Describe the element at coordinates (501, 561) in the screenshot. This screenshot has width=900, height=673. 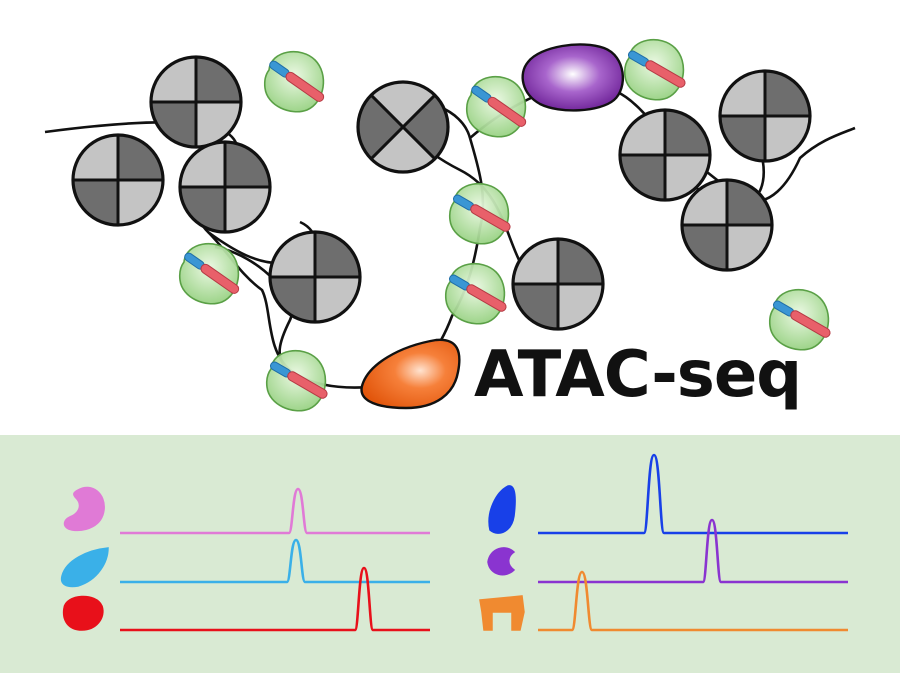
I see `violet-protein-icon` at that location.